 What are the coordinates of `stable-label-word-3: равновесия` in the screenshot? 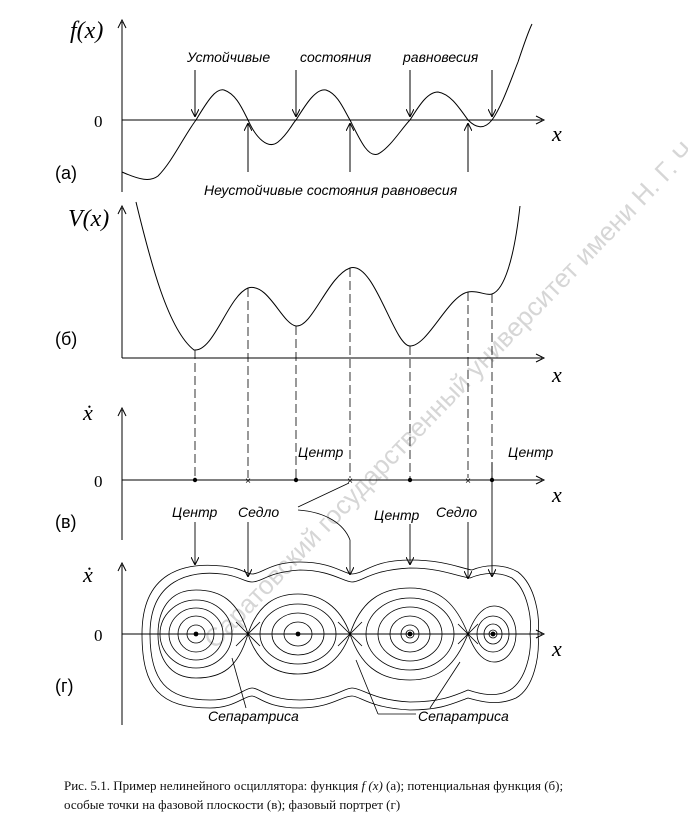 It's located at (440, 57).